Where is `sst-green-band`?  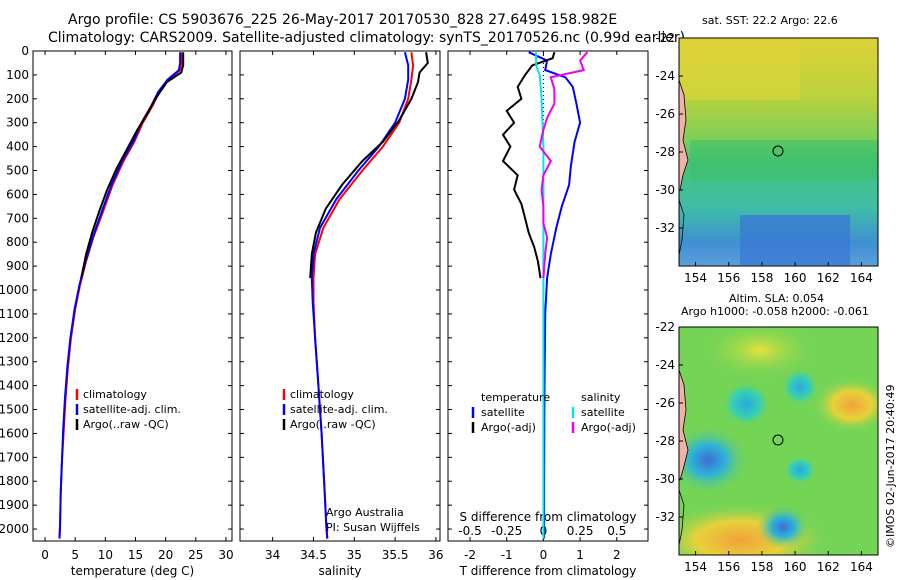 sst-green-band is located at coordinates (784, 160).